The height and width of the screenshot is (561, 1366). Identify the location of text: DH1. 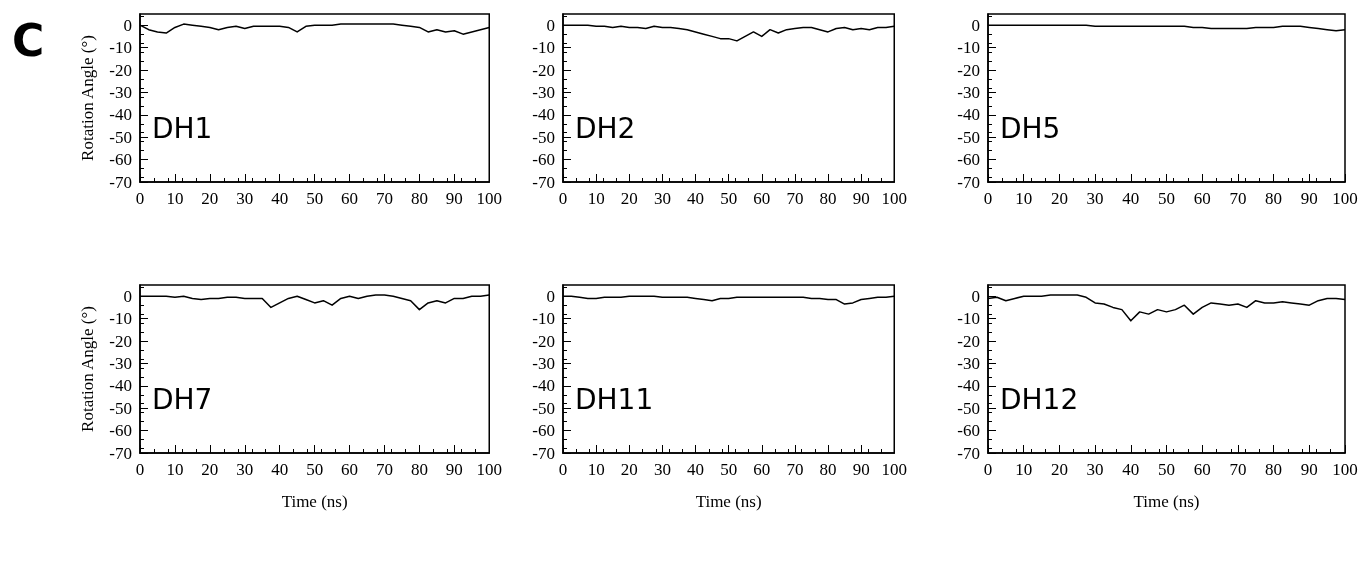
(182, 128).